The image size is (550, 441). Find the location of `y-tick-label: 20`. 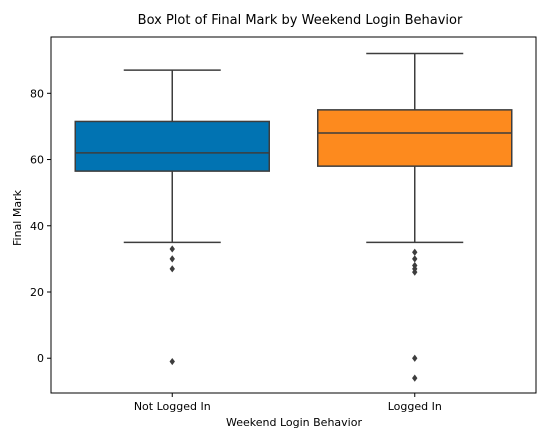

y-tick-label: 20 is located at coordinates (37, 292).